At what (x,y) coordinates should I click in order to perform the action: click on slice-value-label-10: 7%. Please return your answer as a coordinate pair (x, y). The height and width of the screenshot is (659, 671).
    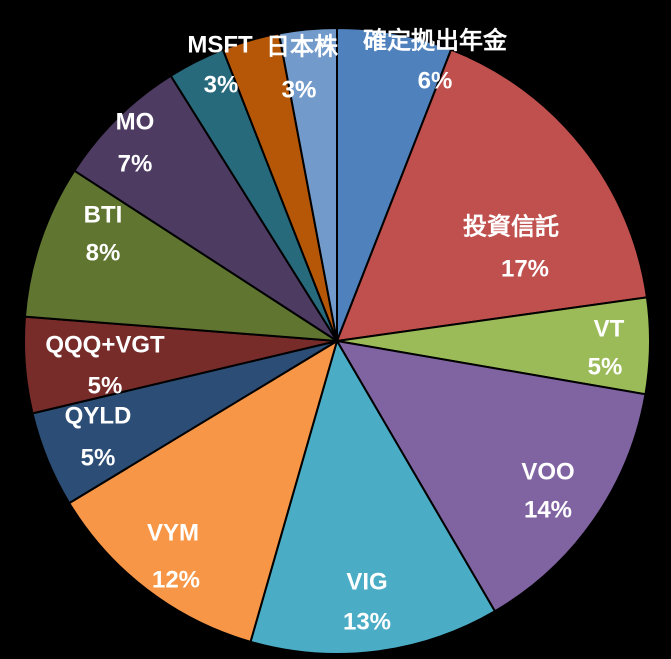
    Looking at the image, I should click on (135, 163).